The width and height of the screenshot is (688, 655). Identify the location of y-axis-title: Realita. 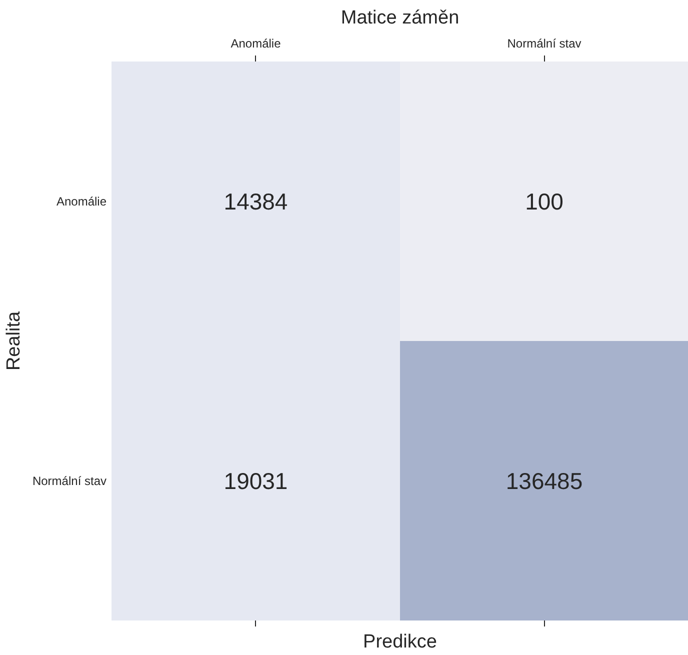
(13, 340).